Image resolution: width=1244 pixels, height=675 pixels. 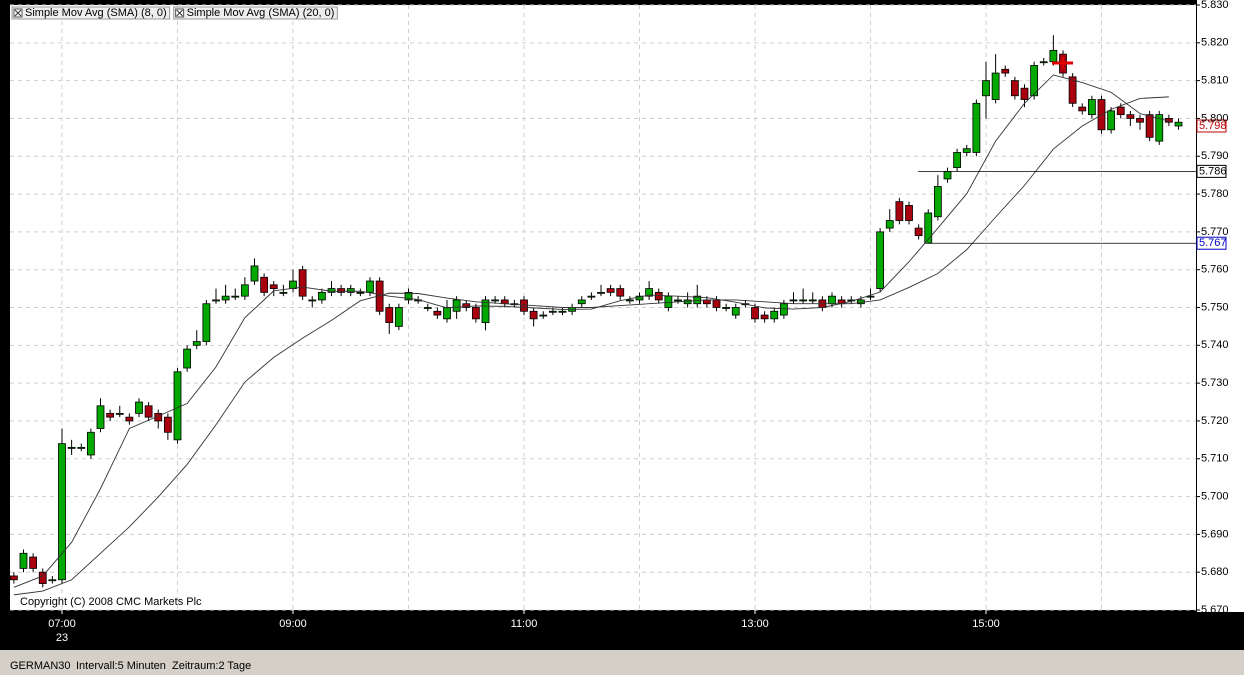 I want to click on x-tick-label: 07:00, so click(x=62, y=624).